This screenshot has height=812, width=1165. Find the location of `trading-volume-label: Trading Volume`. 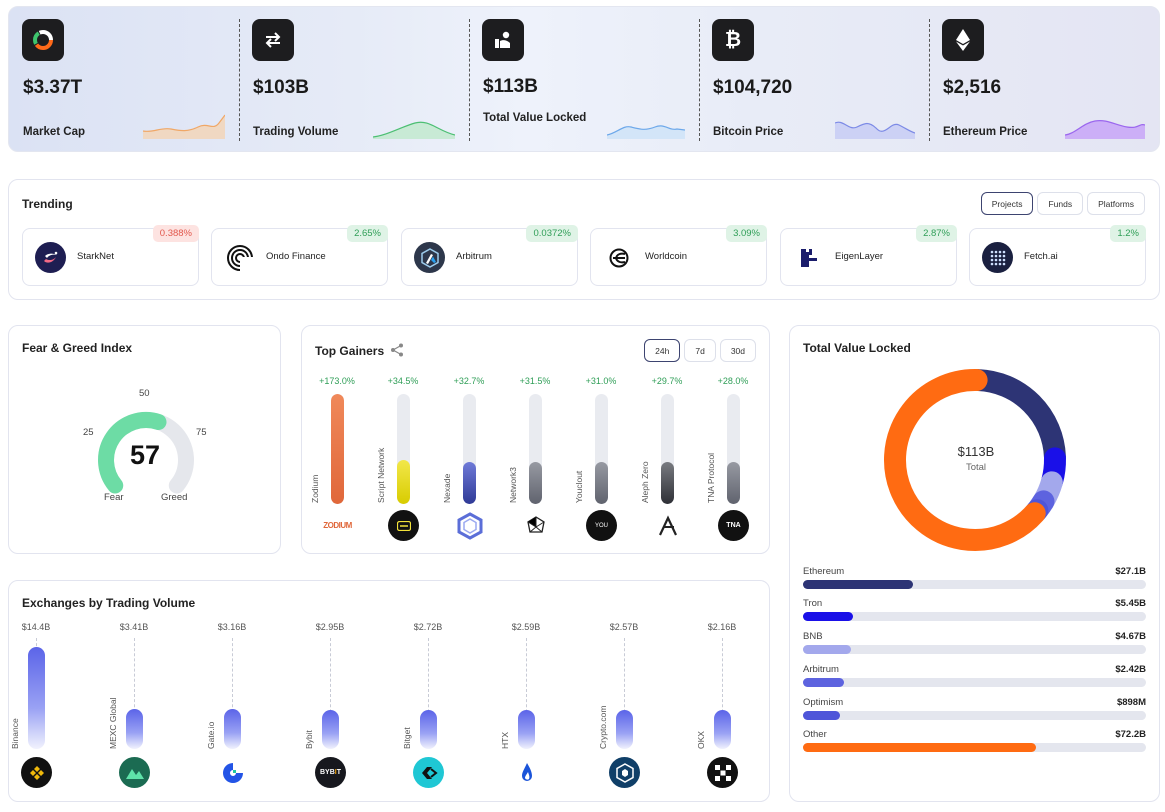

trading-volume-label: Trading Volume is located at coordinates (296, 132).